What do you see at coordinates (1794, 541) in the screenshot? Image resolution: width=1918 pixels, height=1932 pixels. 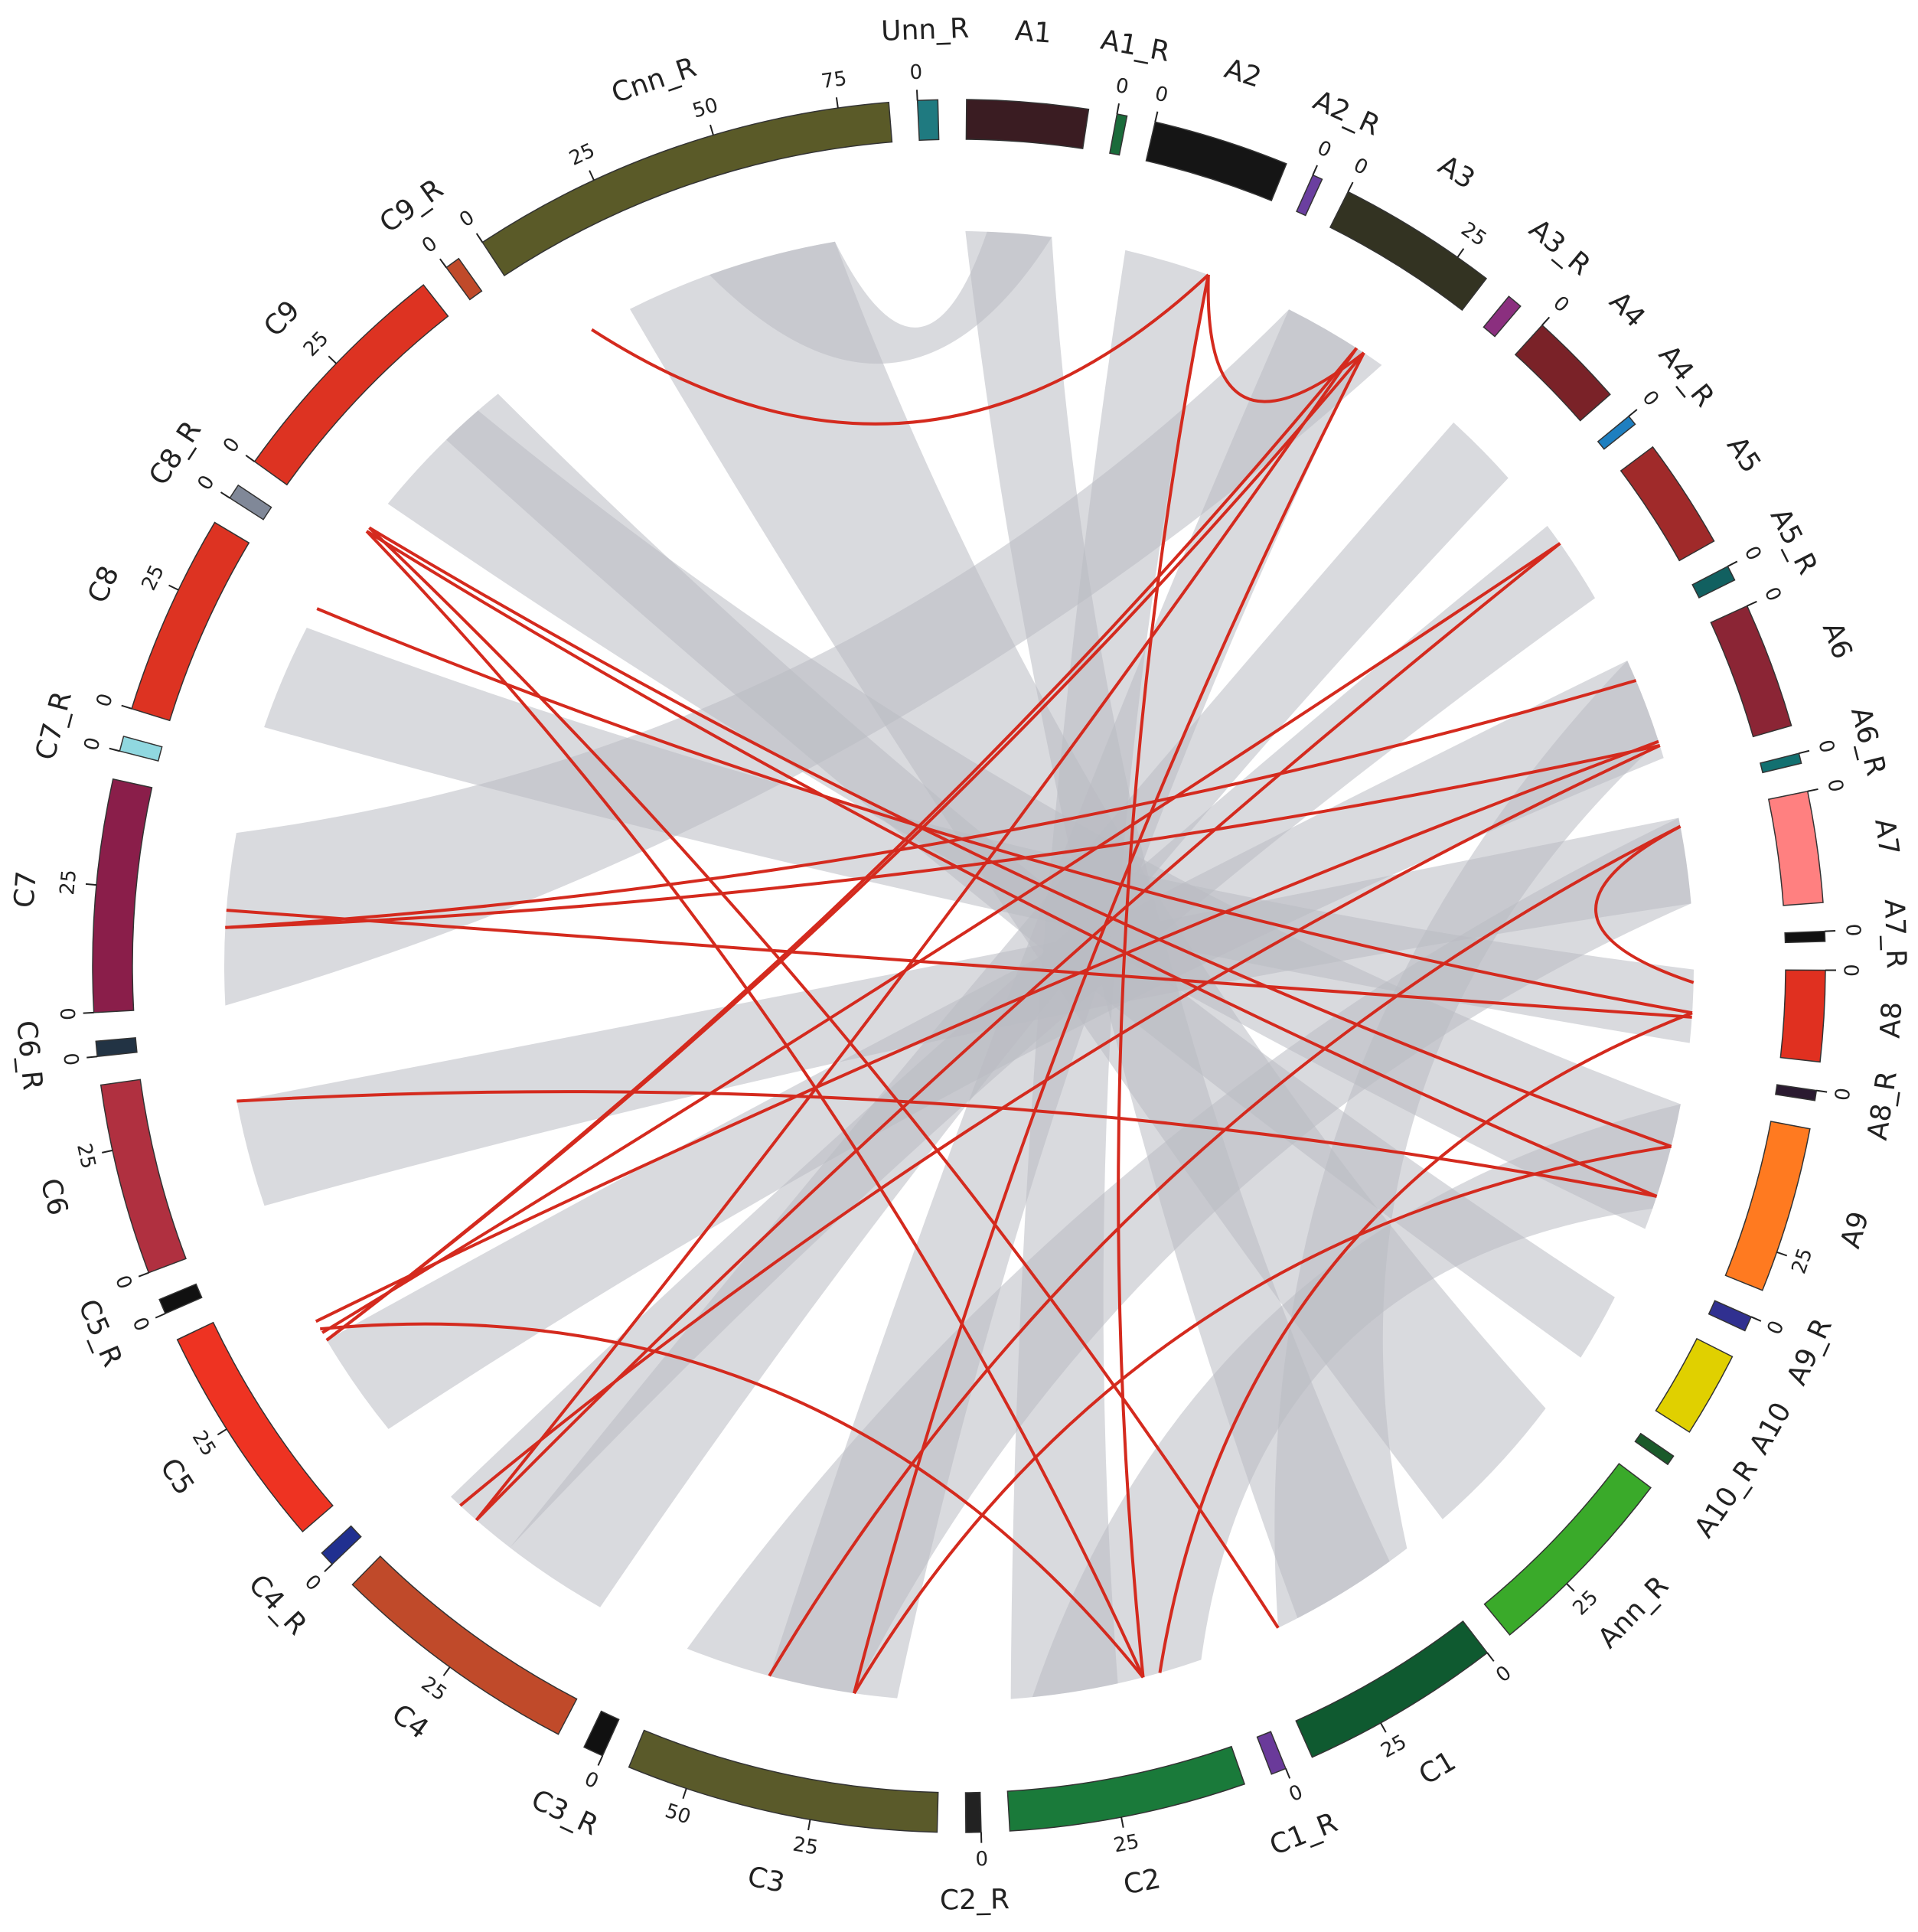 I see `chromosome-label: A5_R` at bounding box center [1794, 541].